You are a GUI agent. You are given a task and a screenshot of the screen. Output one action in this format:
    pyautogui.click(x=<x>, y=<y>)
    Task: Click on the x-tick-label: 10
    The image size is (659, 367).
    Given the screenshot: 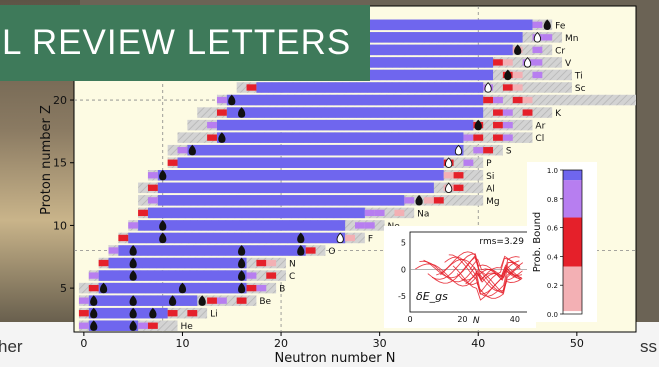 What is the action you would take?
    pyautogui.click(x=182, y=343)
    